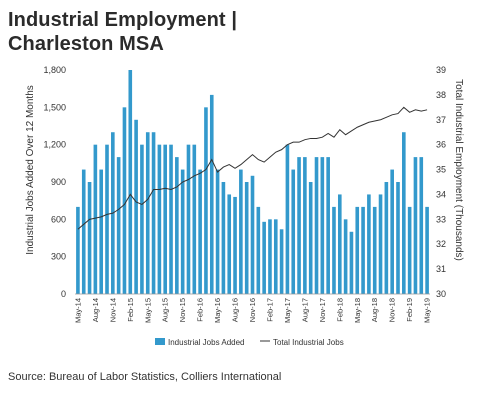 This screenshot has width=482, height=403. Describe the element at coordinates (441, 244) in the screenshot. I see `right-tick-label: 32` at that location.